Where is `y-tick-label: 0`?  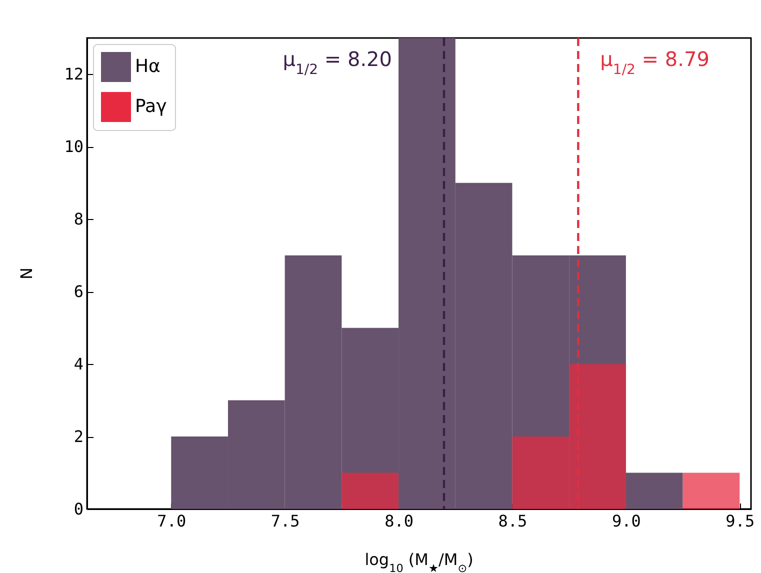
y-tick-label: 0 is located at coordinates (79, 509).